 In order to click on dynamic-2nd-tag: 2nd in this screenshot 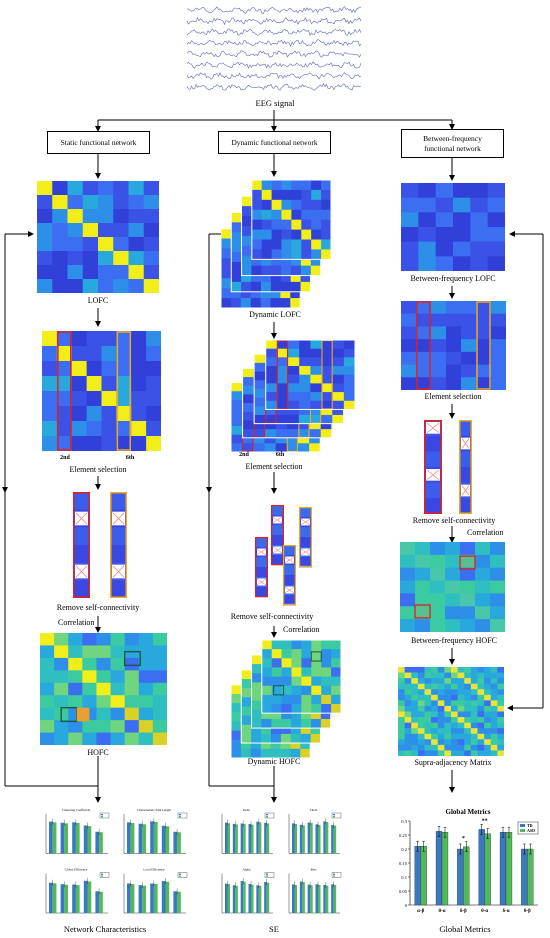, I will do `click(244, 455)`.